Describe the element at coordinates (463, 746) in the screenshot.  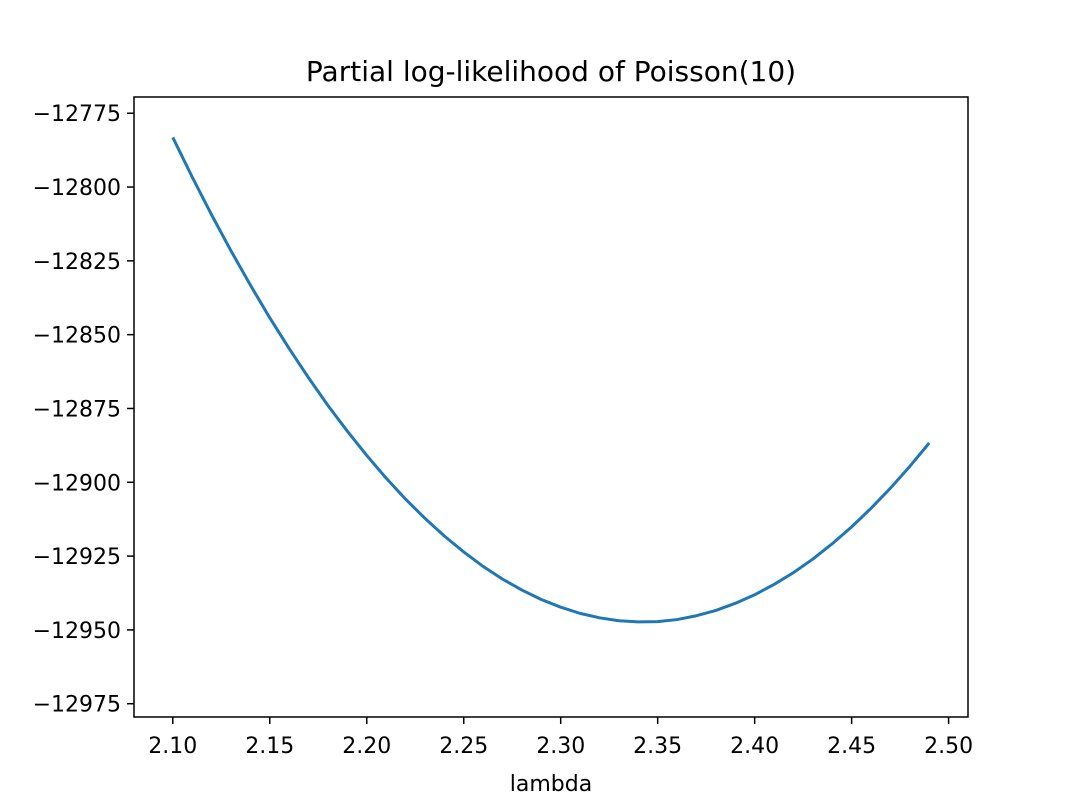
I see `x-tick-label: 2.25` at that location.